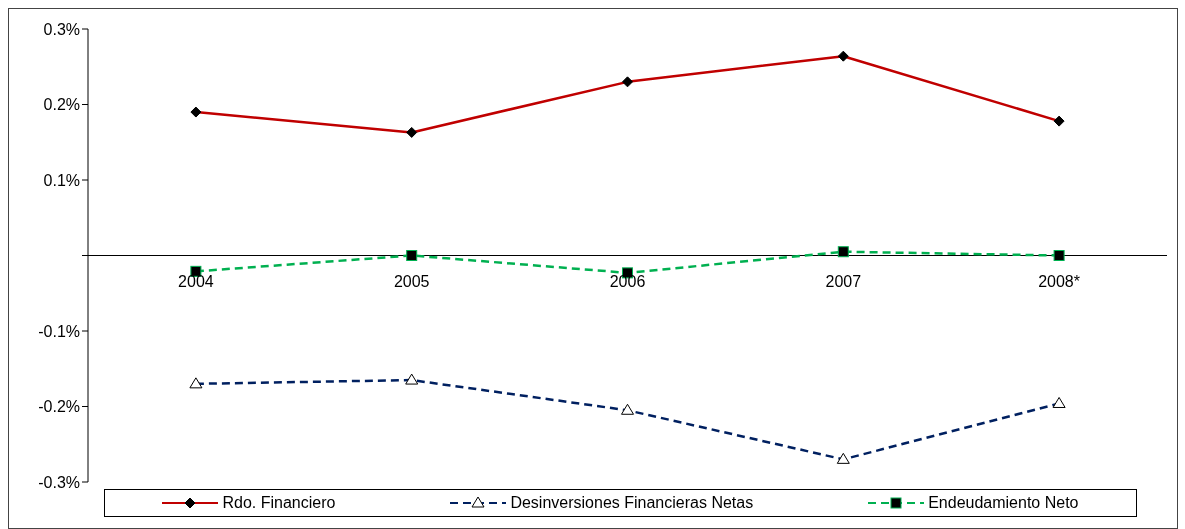  What do you see at coordinates (1003, 503) in the screenshot?
I see `legend-label: Endeudamiento Neto` at bounding box center [1003, 503].